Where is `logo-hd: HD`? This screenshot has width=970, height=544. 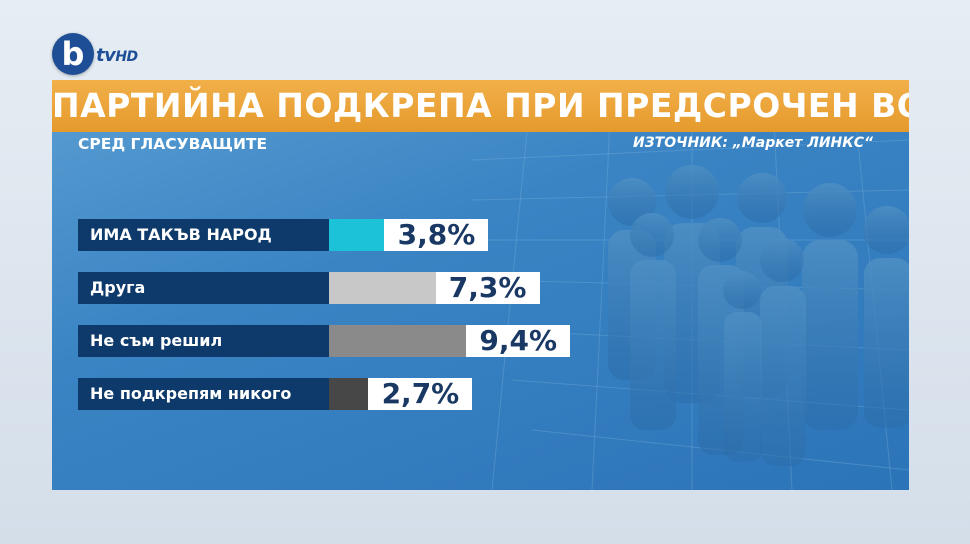 logo-hd: HD is located at coordinates (126, 57).